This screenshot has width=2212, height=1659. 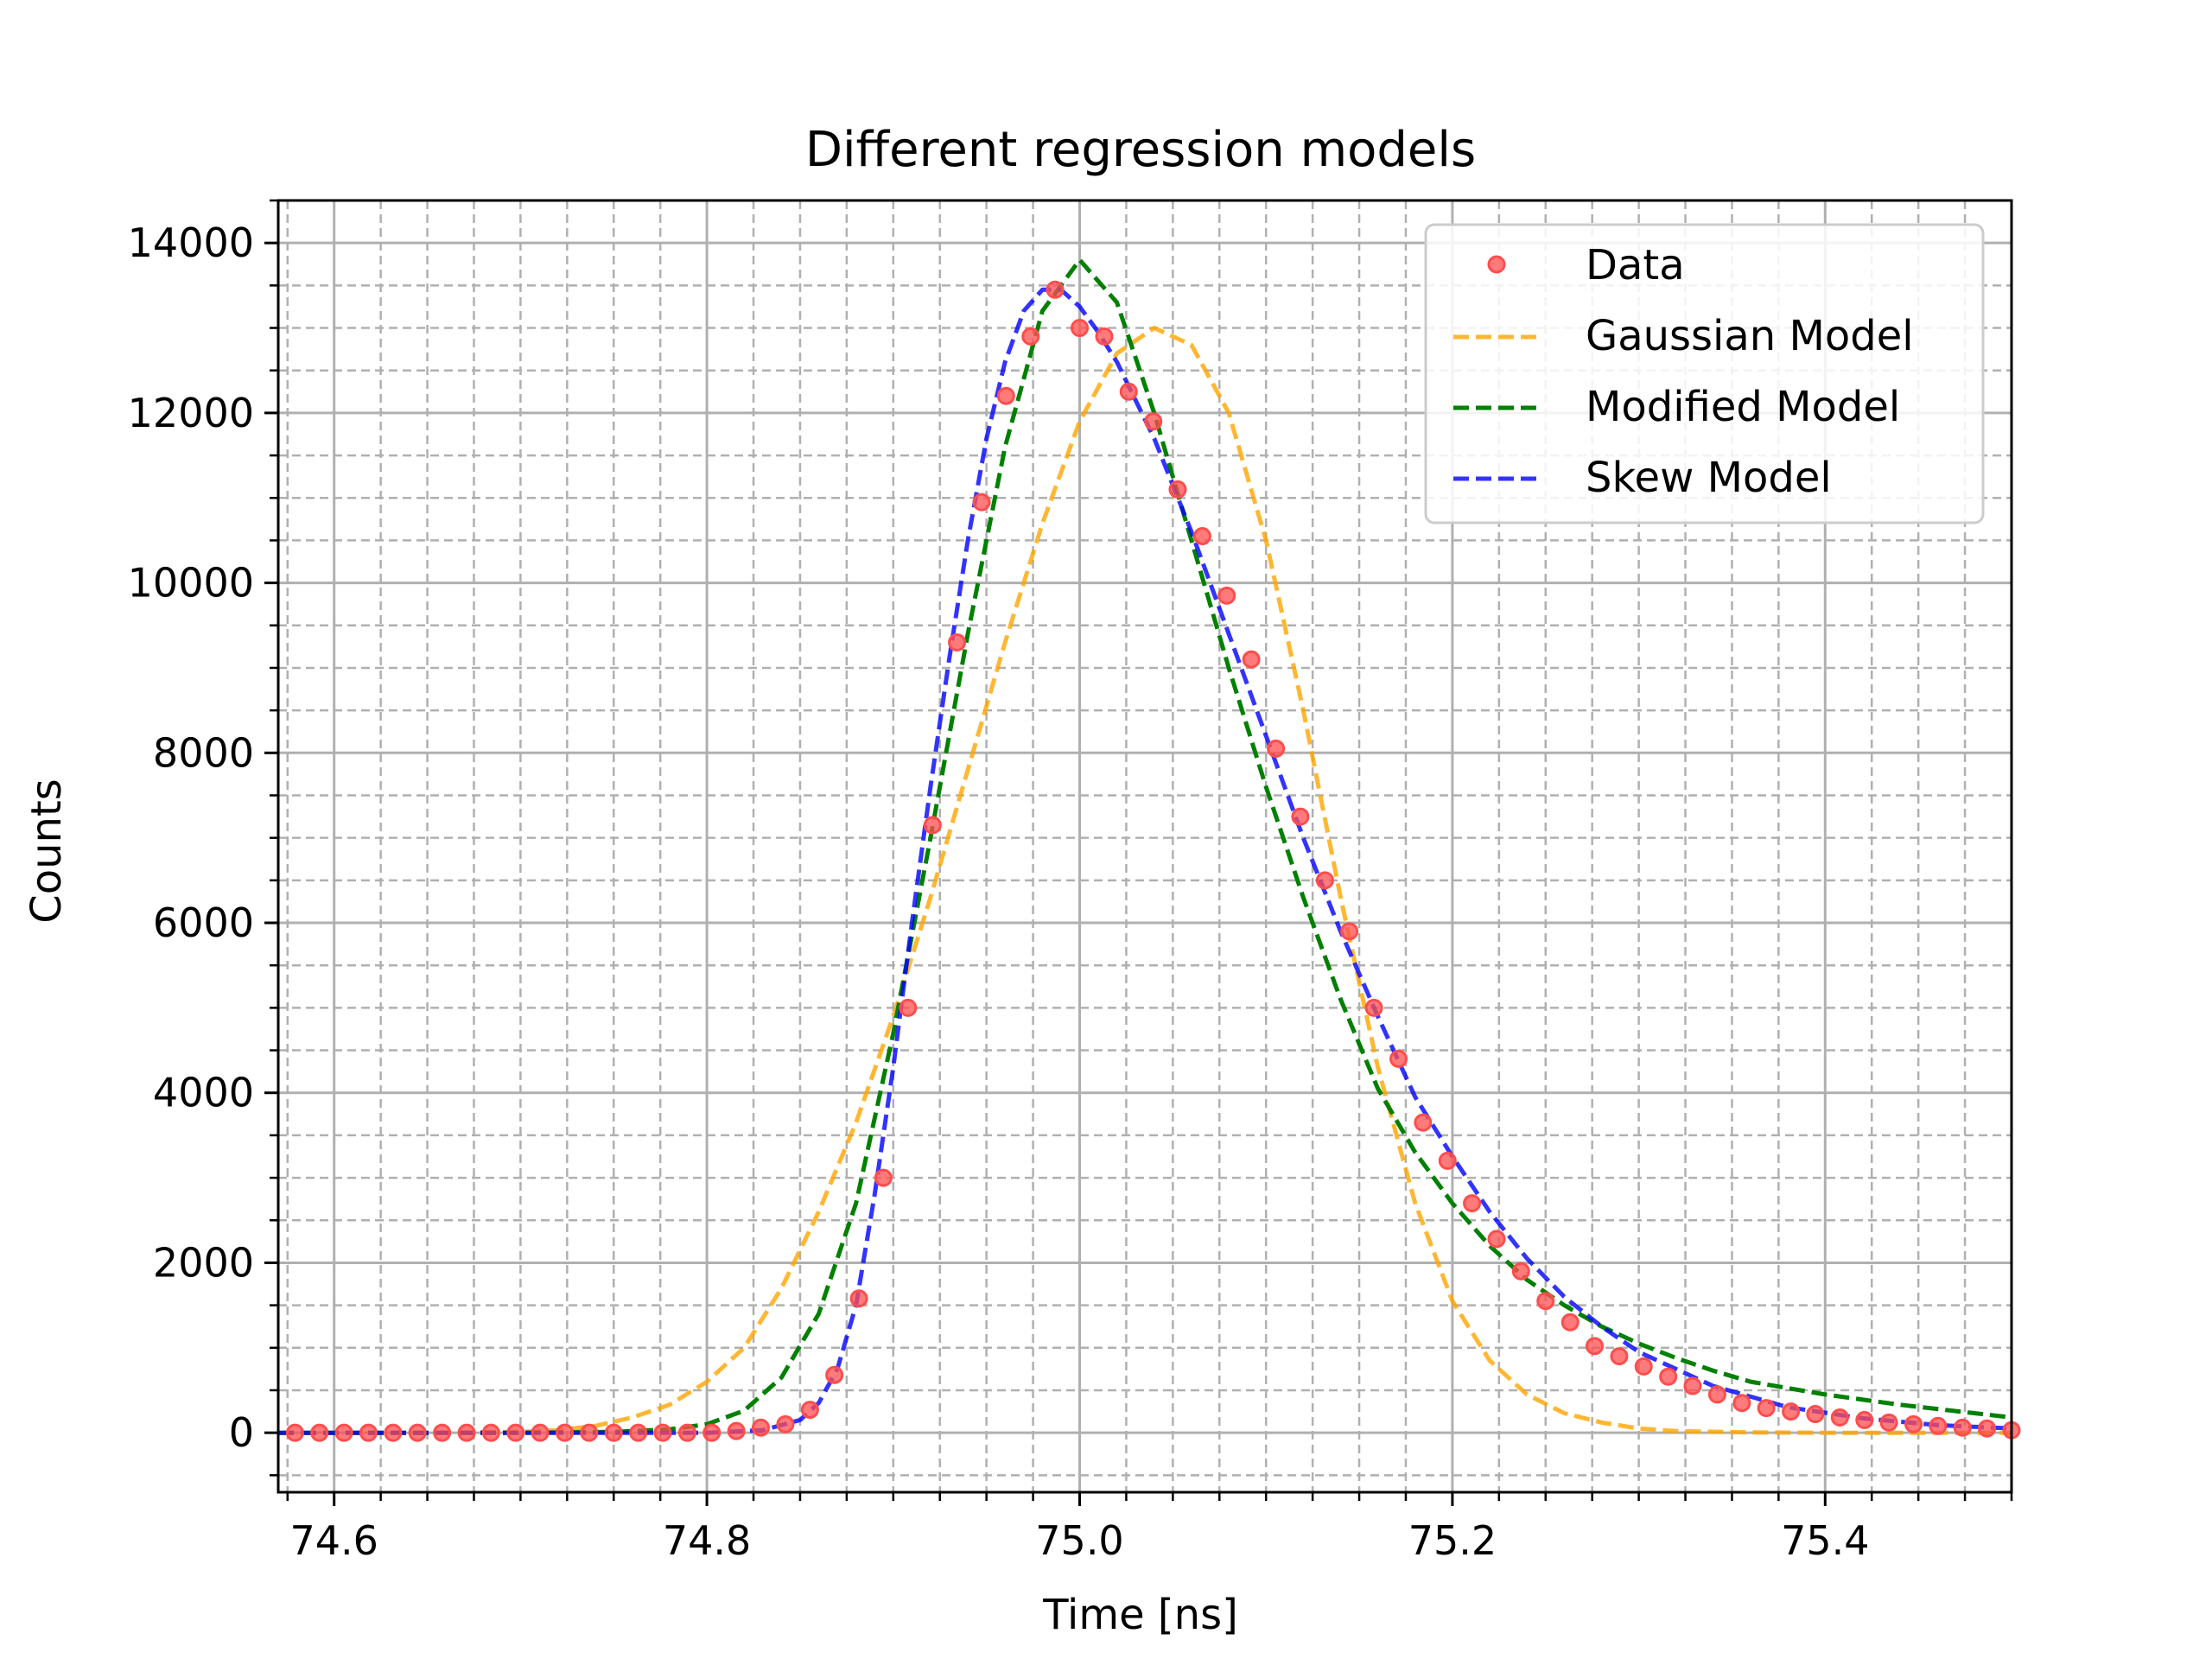 What do you see at coordinates (1140, 1615) in the screenshot?
I see `x-axis-label: Time [ns]` at bounding box center [1140, 1615].